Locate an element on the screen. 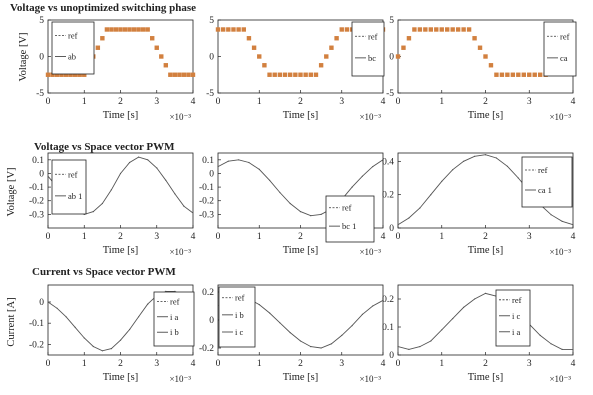 This screenshot has height=395, width=593. legend-box-r1c1 is located at coordinates (73, 48).